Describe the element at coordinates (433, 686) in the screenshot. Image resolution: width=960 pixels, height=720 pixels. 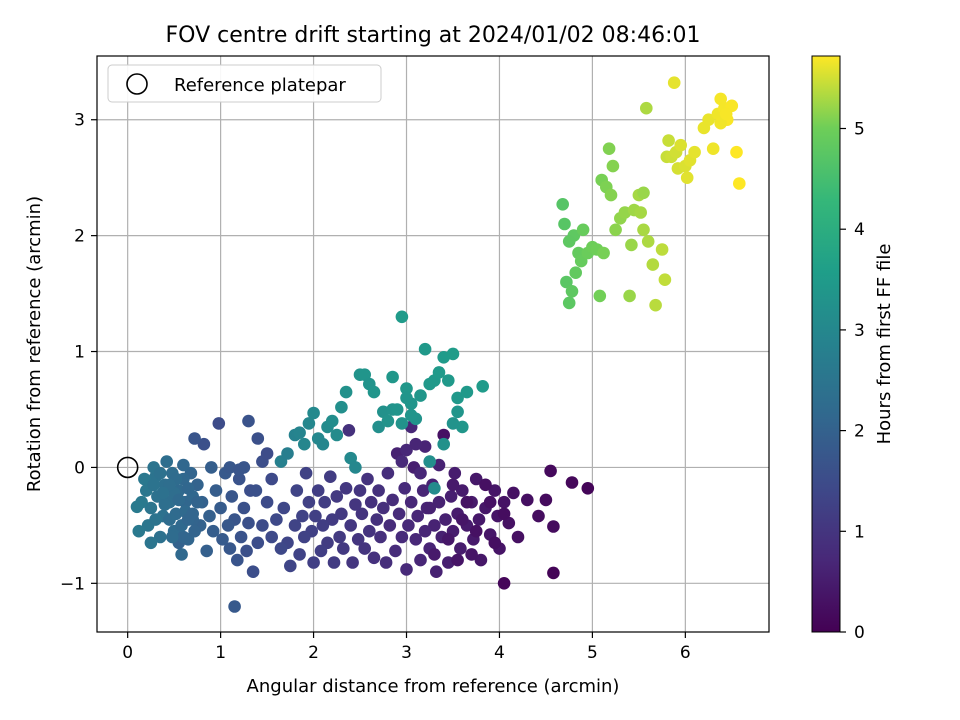
I see `x-axis-label: Angular distance from reference (arcmin)` at that location.